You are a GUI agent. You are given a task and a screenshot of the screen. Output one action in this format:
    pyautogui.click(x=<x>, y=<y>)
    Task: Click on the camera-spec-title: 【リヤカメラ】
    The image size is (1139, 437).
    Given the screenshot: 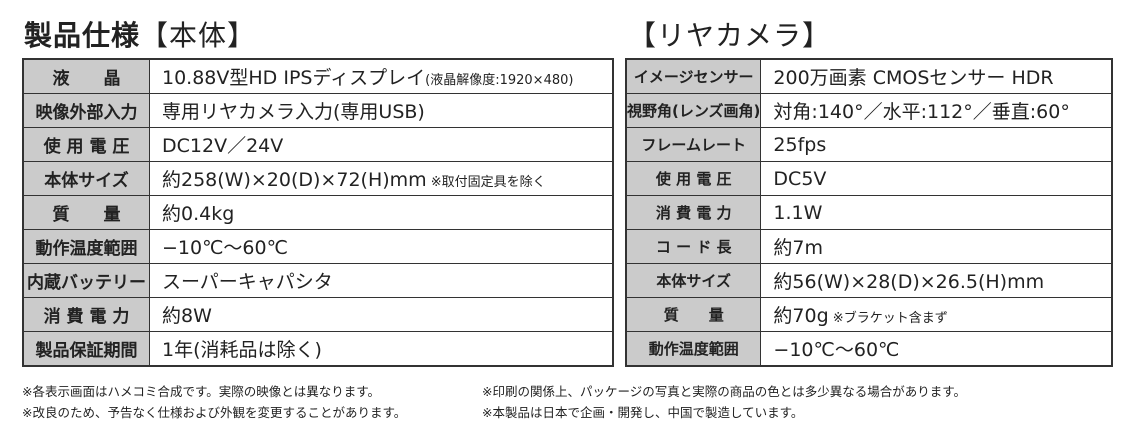 What is the action you would take?
    pyautogui.click(x=730, y=35)
    